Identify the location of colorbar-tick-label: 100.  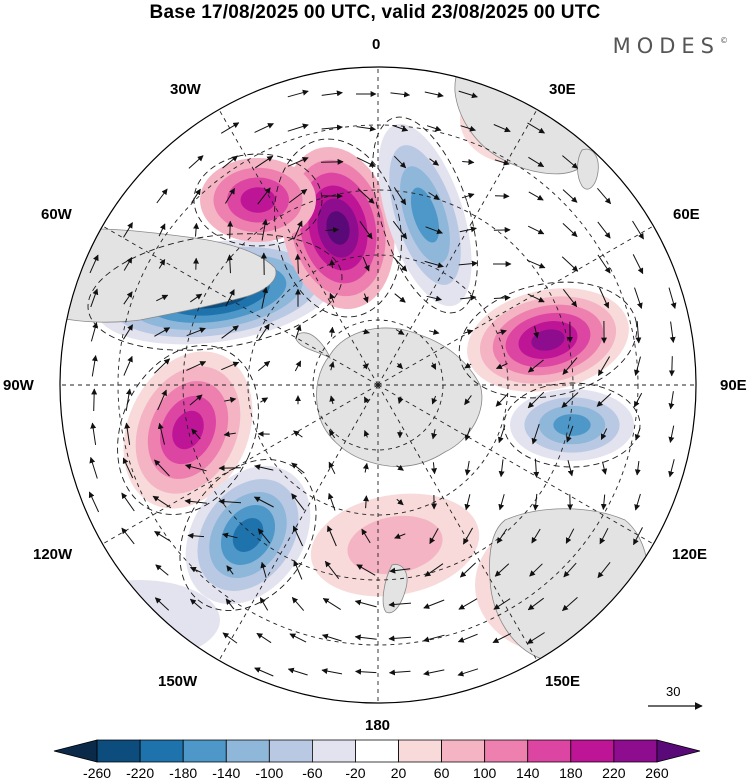
(484, 773).